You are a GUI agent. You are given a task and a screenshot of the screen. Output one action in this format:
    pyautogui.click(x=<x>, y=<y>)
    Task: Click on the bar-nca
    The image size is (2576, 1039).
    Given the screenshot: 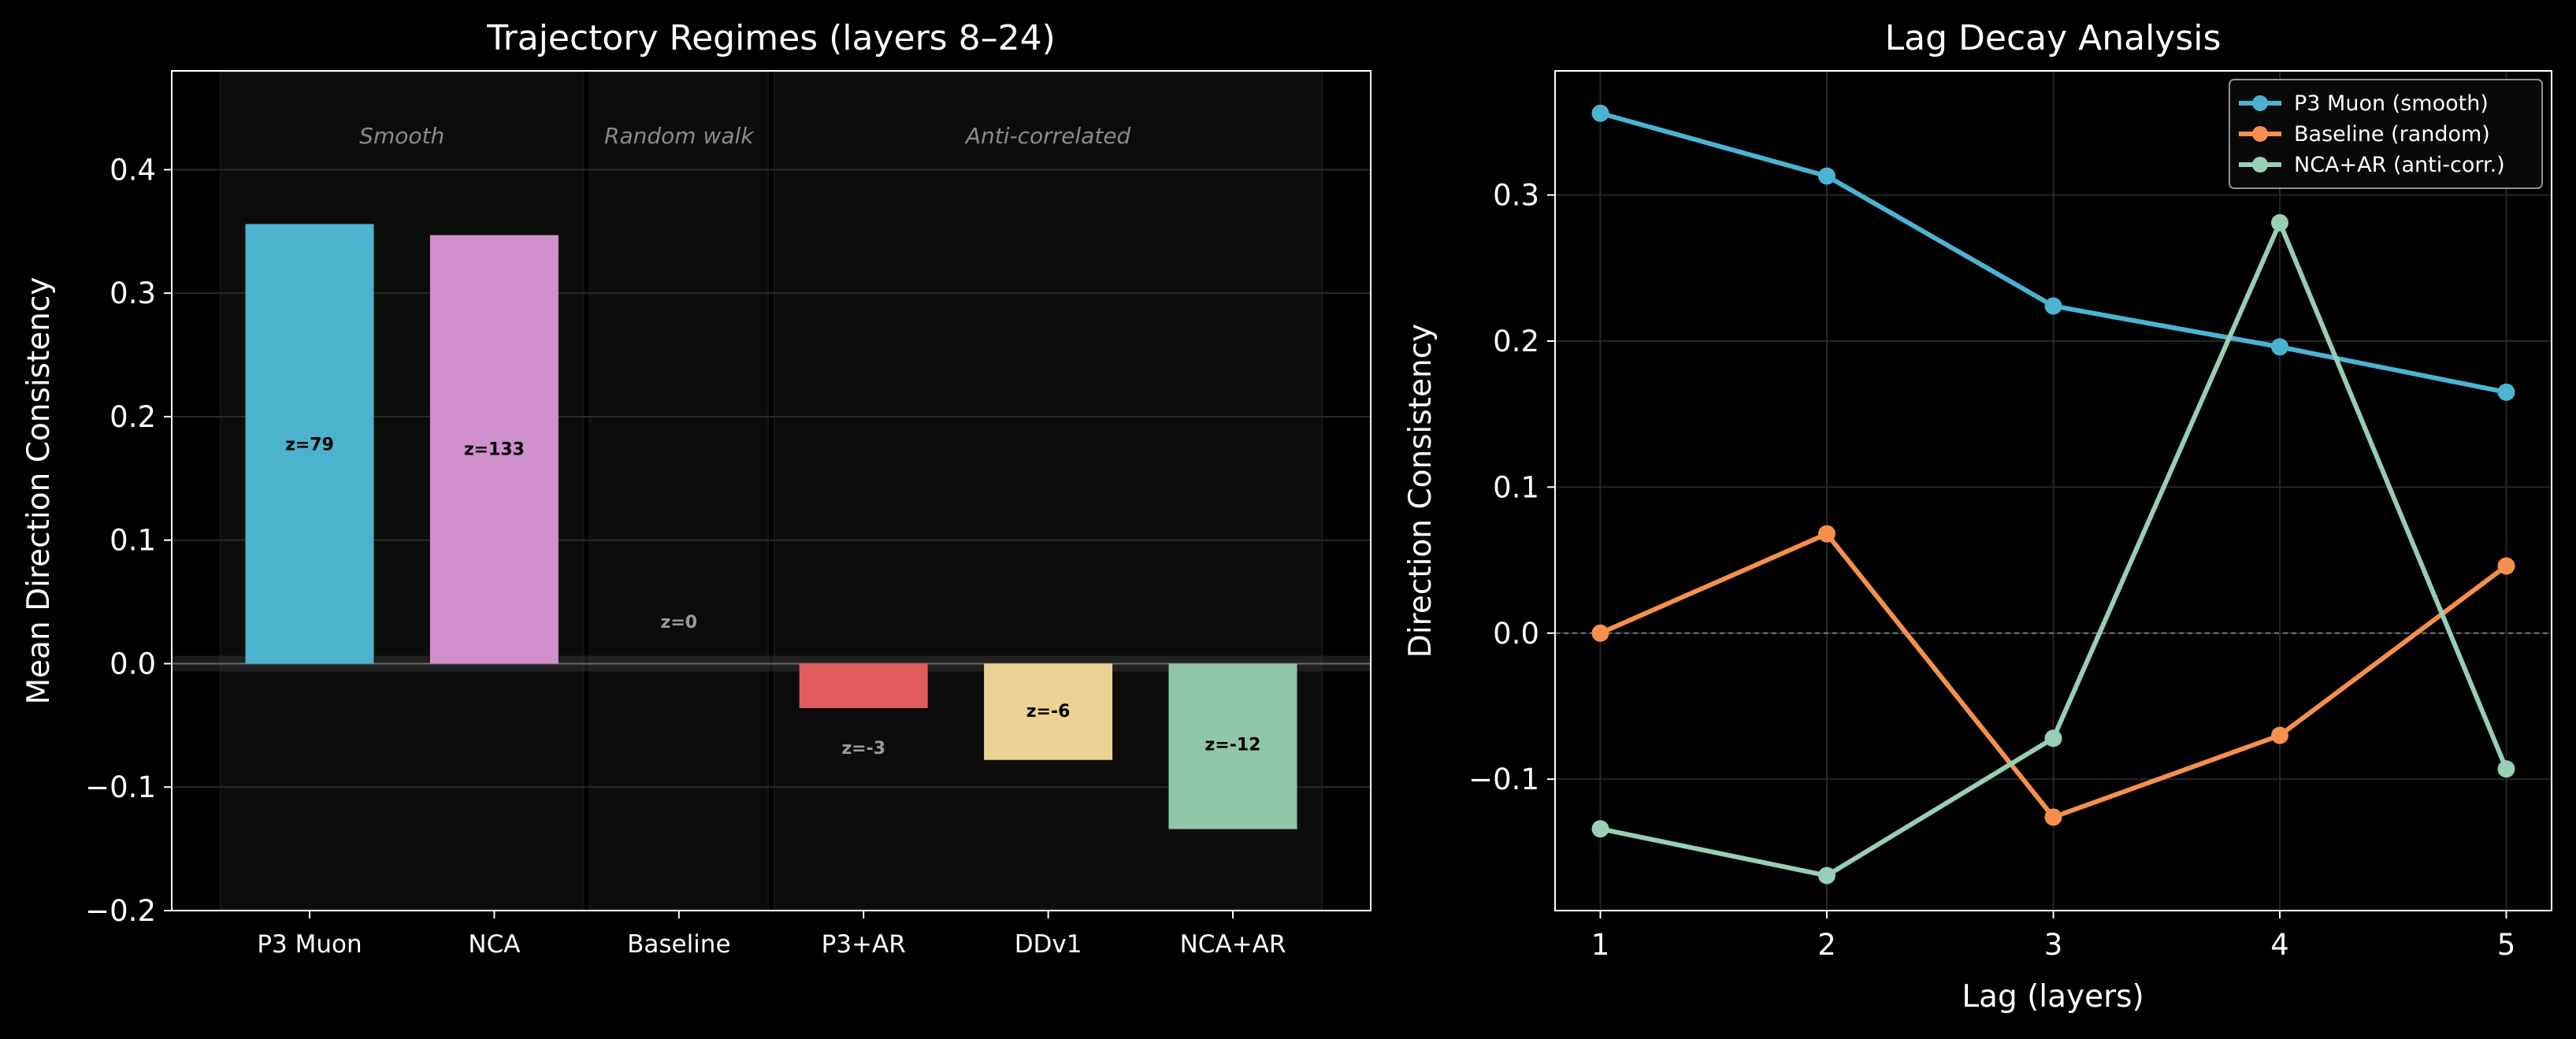 What is the action you would take?
    pyautogui.click(x=494, y=449)
    